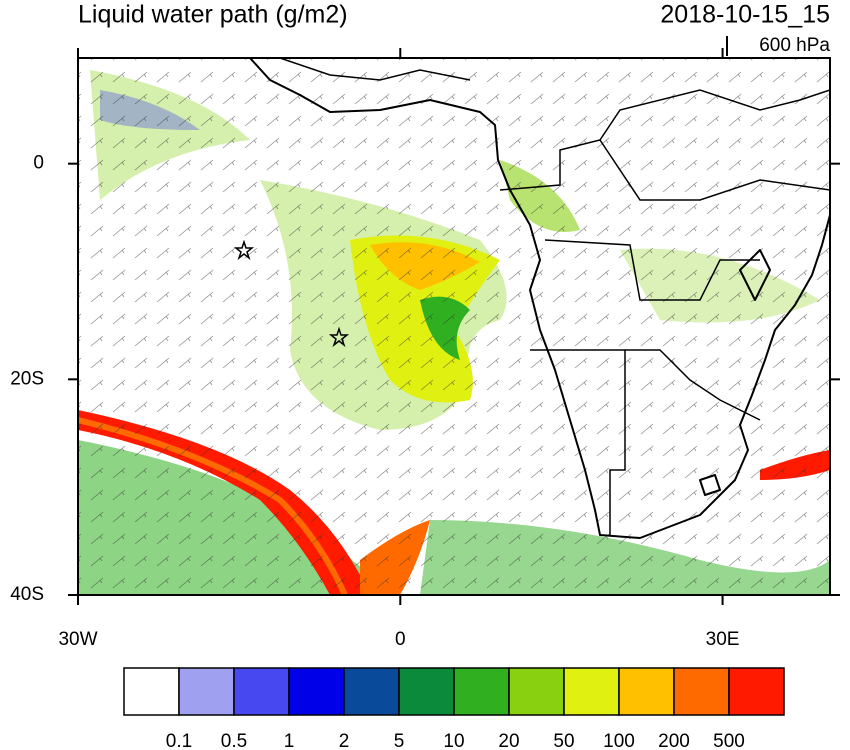  I want to click on level: 600 hPa, so click(794, 45).